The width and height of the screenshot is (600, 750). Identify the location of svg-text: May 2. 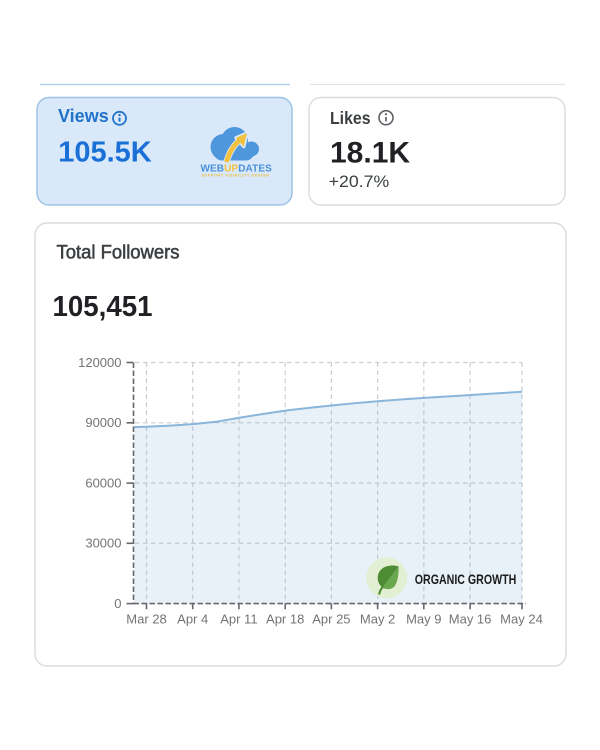
(377, 619).